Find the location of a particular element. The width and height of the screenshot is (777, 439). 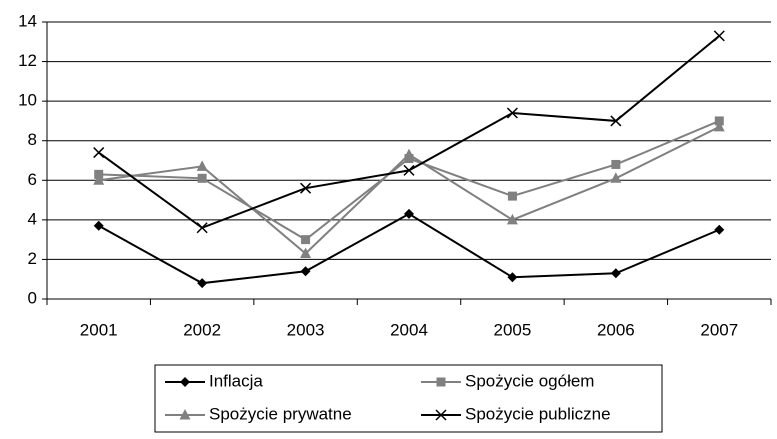

legend-label: Spożycie ogółem is located at coordinates (529, 380).